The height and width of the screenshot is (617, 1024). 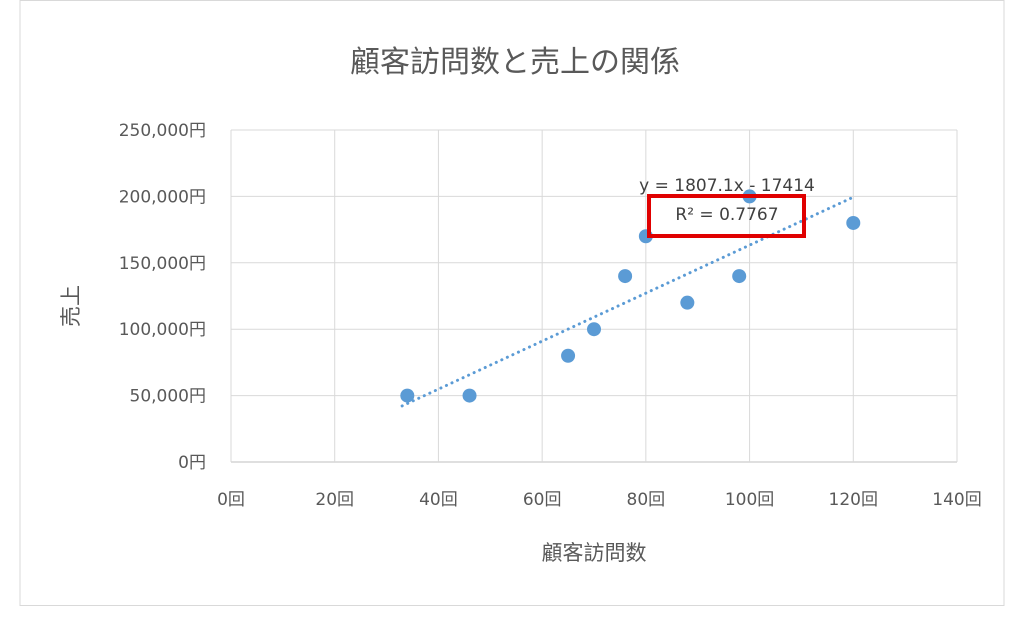 I want to click on x-tick-label: 100回, so click(x=749, y=500).